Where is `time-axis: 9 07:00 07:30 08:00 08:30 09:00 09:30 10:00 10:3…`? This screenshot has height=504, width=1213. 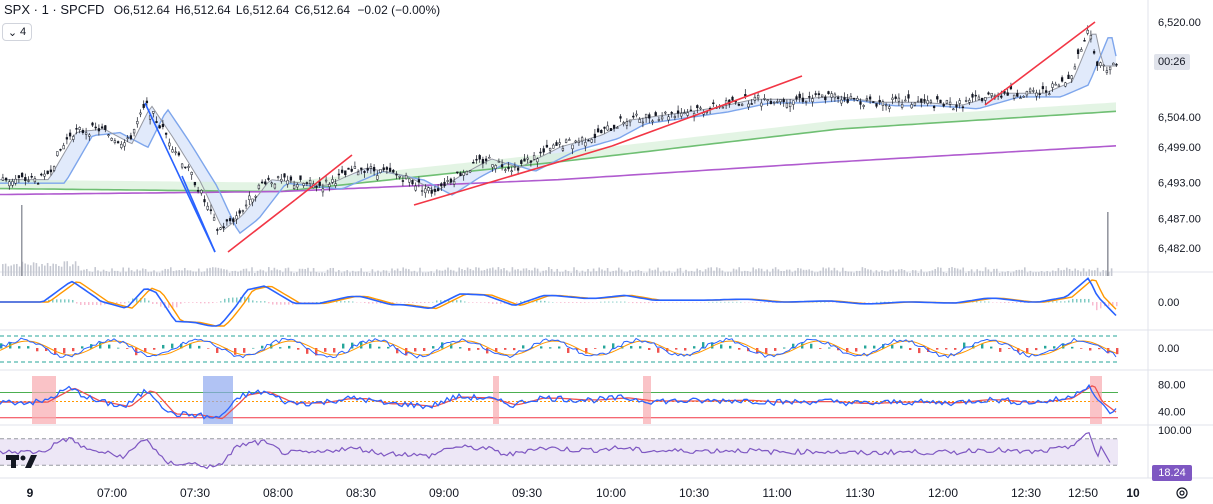
time-axis: 9 07:00 07:30 08:00 08:30 09:00 09:30 10:00 10:3… is located at coordinates (583, 493).